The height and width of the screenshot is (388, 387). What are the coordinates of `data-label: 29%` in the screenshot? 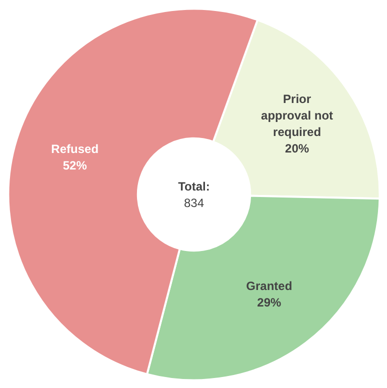 It's located at (269, 303).